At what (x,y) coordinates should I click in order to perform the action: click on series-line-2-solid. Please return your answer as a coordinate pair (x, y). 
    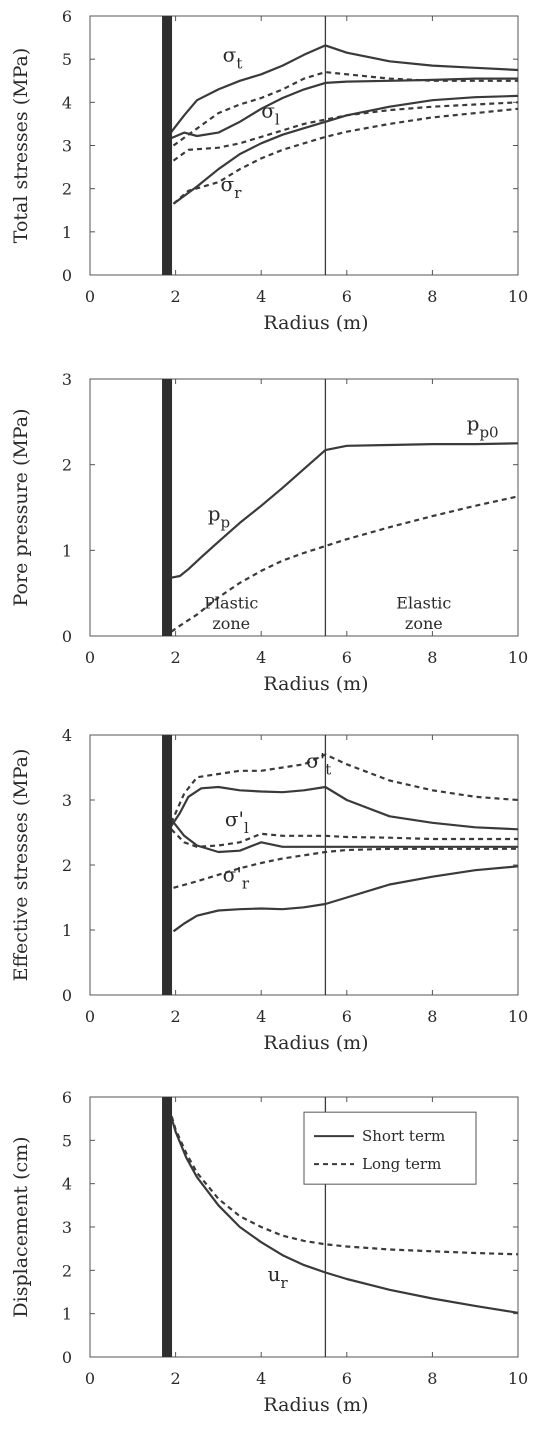
    Looking at the image, I should click on (344, 836).